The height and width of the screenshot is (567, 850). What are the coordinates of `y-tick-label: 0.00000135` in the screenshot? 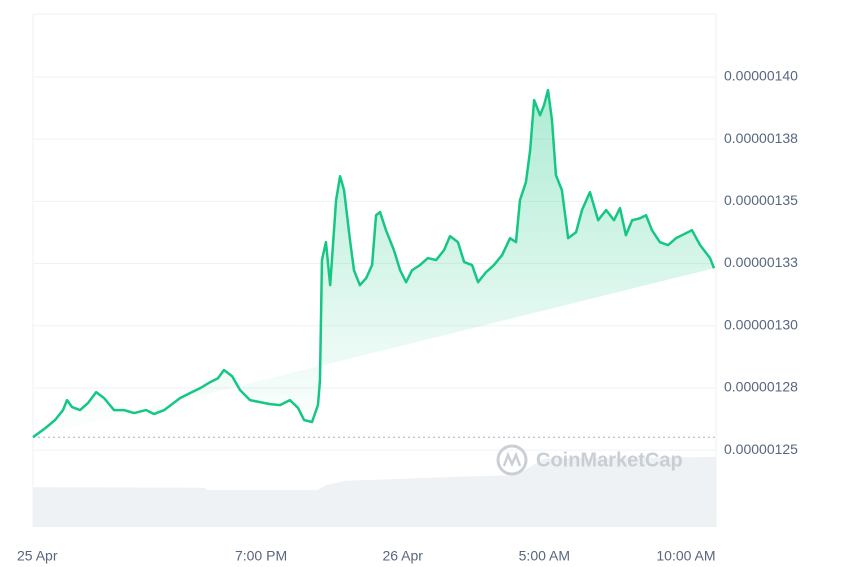 It's located at (761, 200).